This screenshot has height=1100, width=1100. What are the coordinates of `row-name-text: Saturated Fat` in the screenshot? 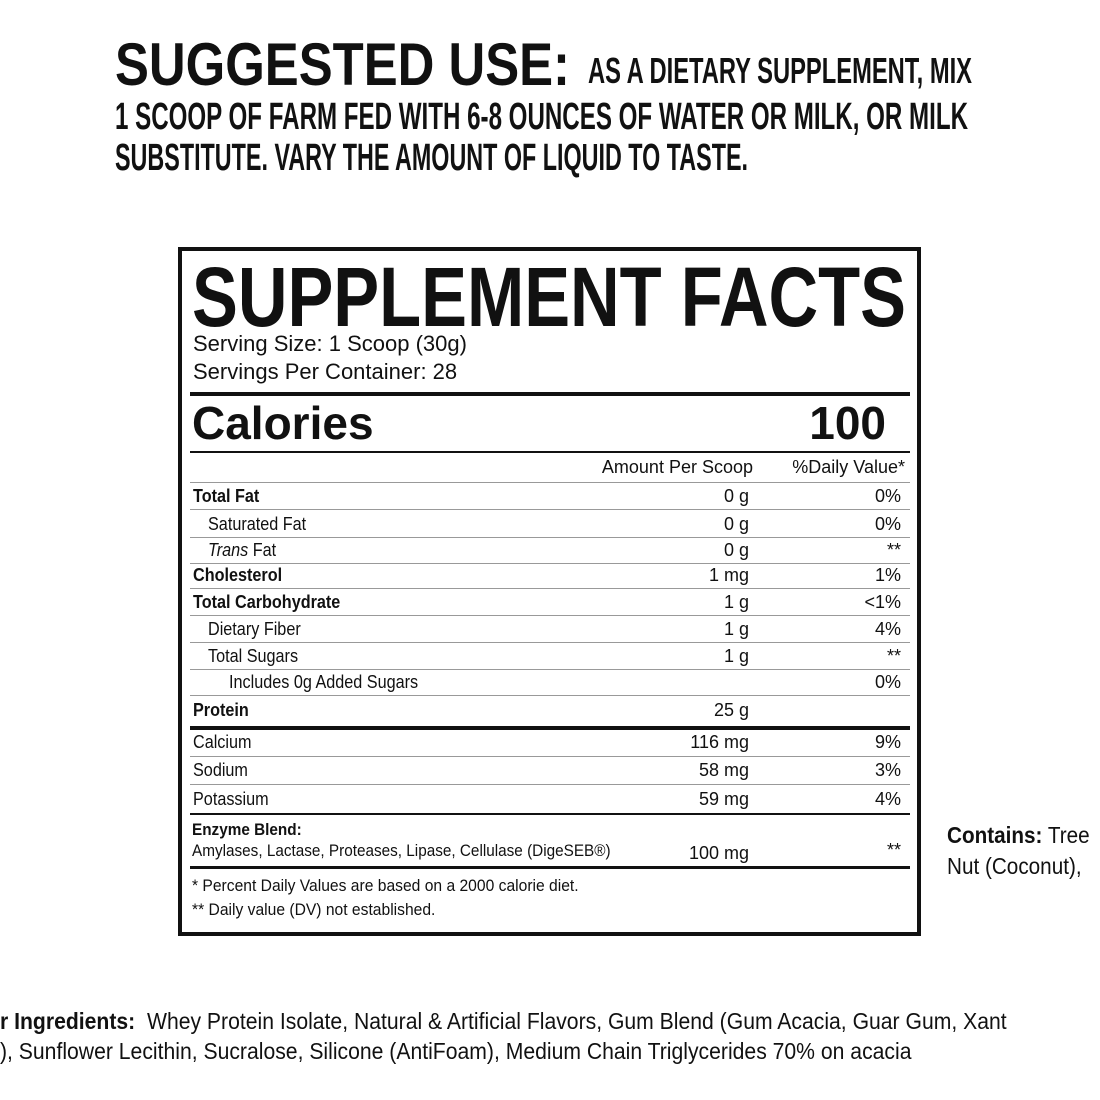 It's located at (257, 524).